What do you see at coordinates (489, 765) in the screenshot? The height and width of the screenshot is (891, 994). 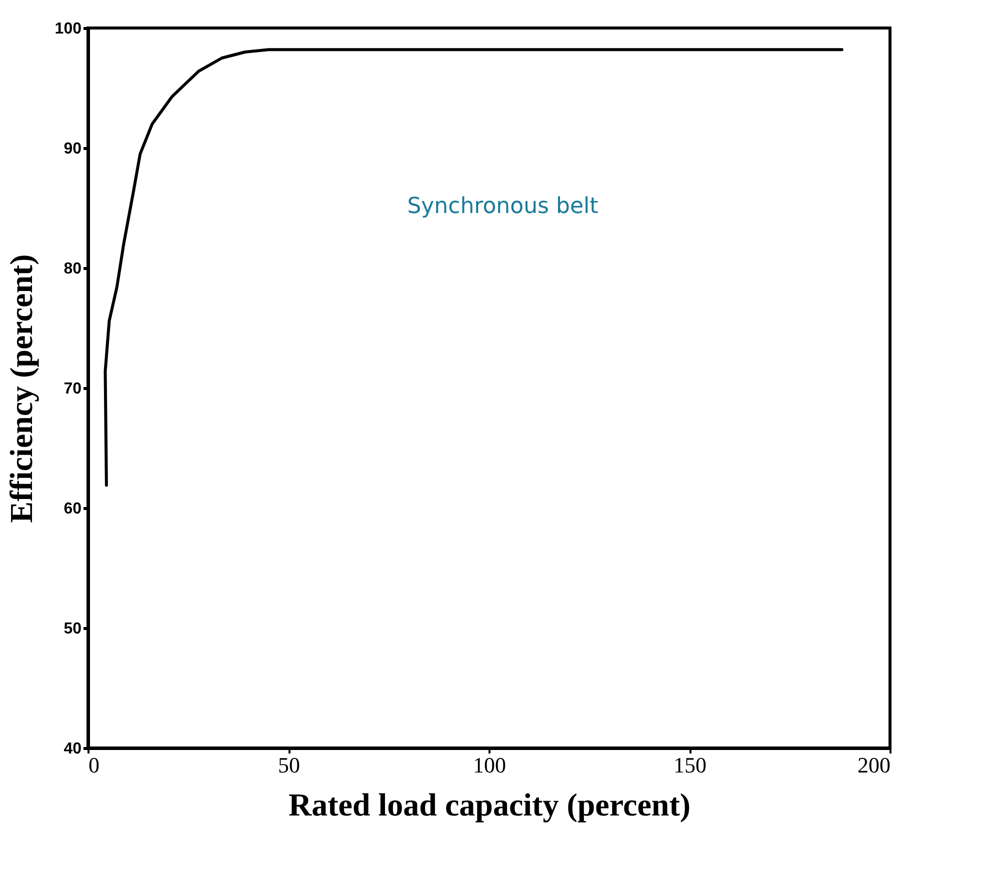 I see `x-tick-label: 100` at bounding box center [489, 765].